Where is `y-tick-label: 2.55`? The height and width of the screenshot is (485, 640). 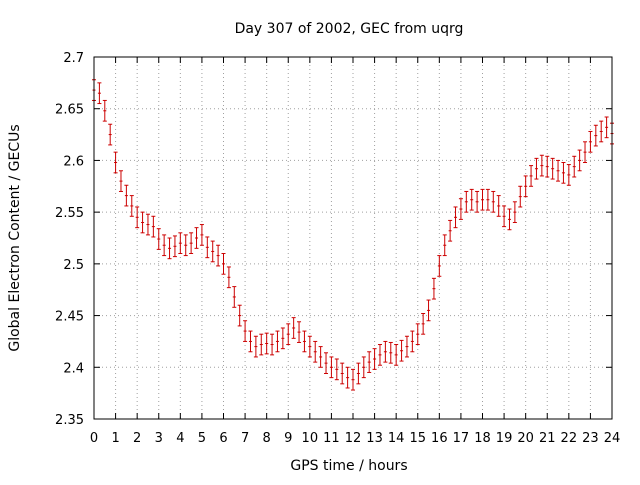
y-tick-label: 2.55 is located at coordinates (69, 213).